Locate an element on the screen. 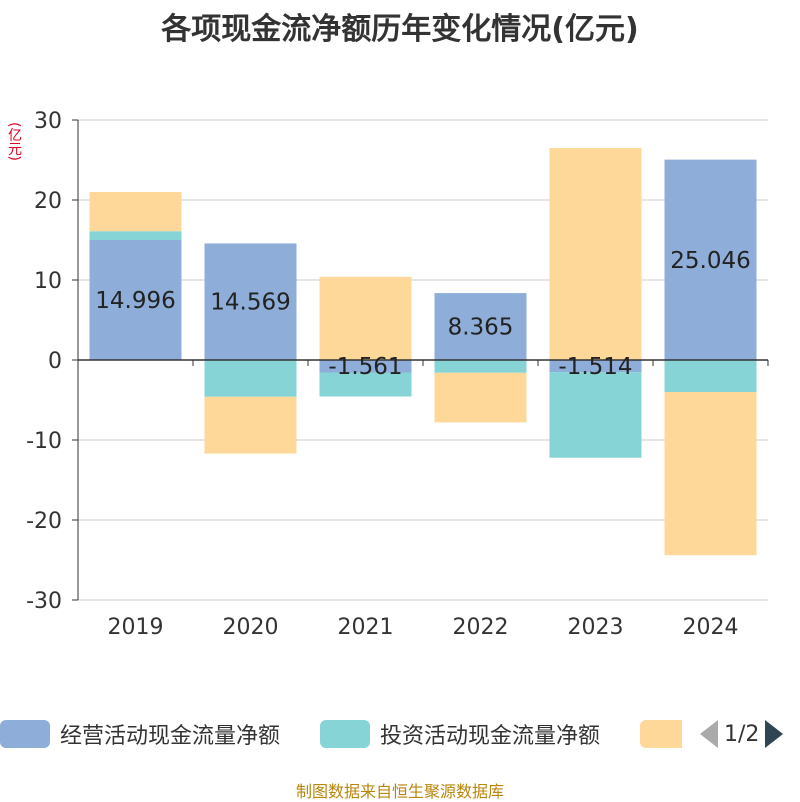 This screenshot has width=800, height=802. chart-title: 各项现金流净额历年变化情况(亿元) is located at coordinates (400, 29).